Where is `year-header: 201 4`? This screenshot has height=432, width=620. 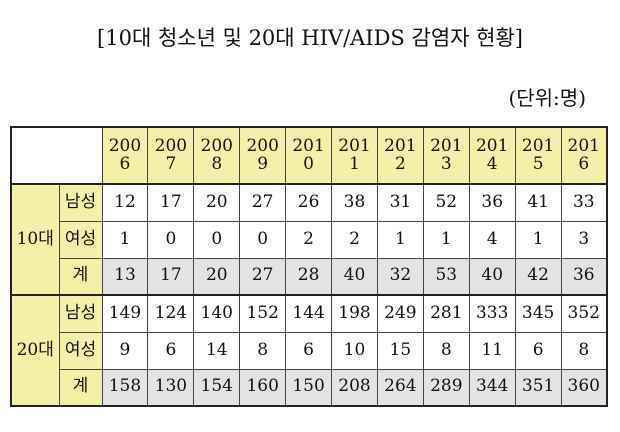 year-header: 201 4 is located at coordinates (492, 155).